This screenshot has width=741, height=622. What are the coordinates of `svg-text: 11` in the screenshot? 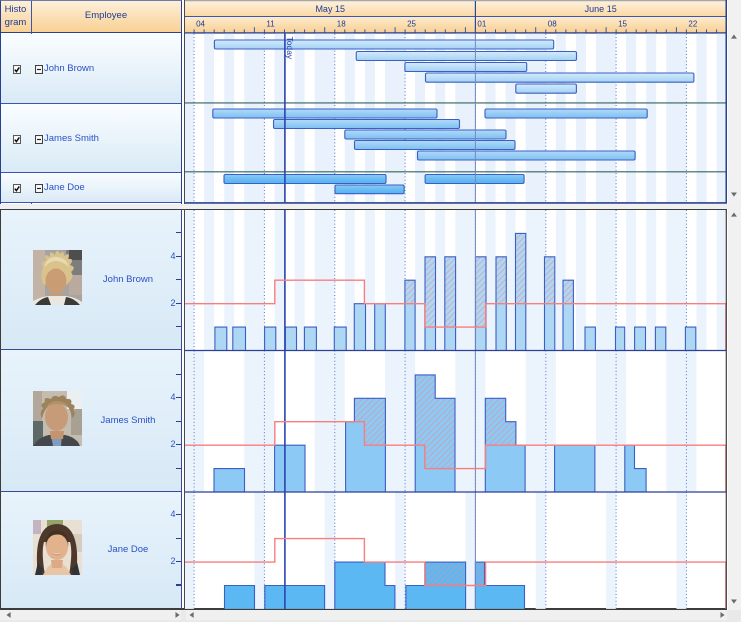 It's located at (270, 23).